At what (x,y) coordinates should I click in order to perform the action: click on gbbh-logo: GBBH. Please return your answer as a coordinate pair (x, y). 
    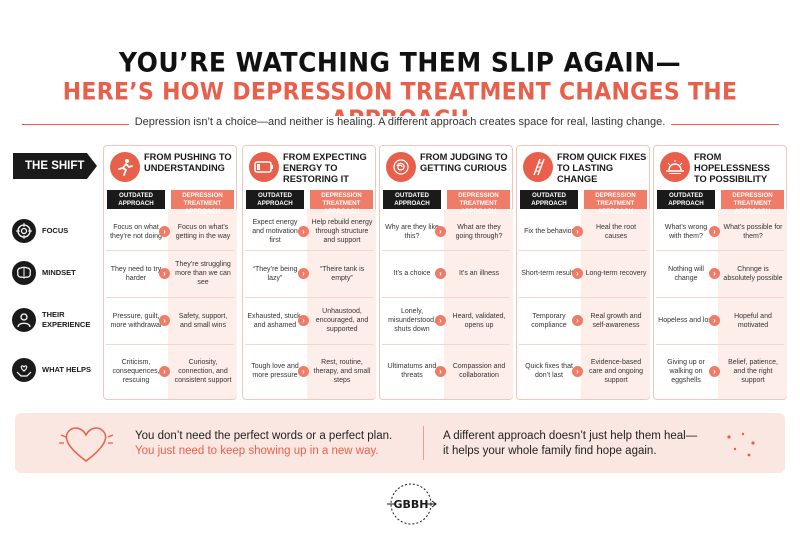
    Looking at the image, I should click on (412, 504).